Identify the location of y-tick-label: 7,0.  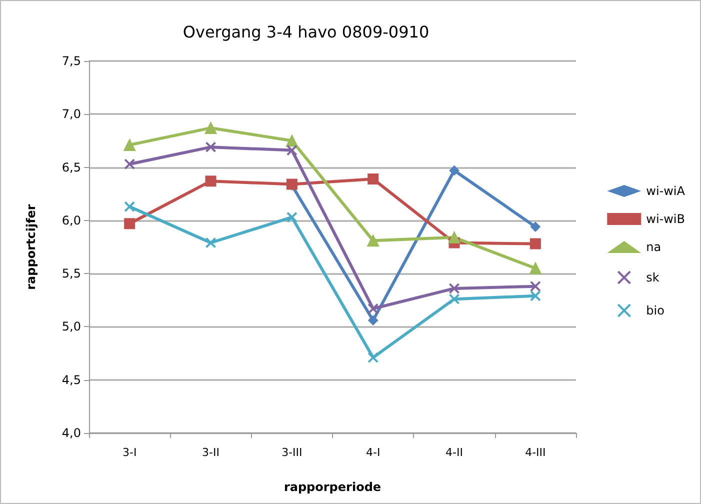
(71, 114).